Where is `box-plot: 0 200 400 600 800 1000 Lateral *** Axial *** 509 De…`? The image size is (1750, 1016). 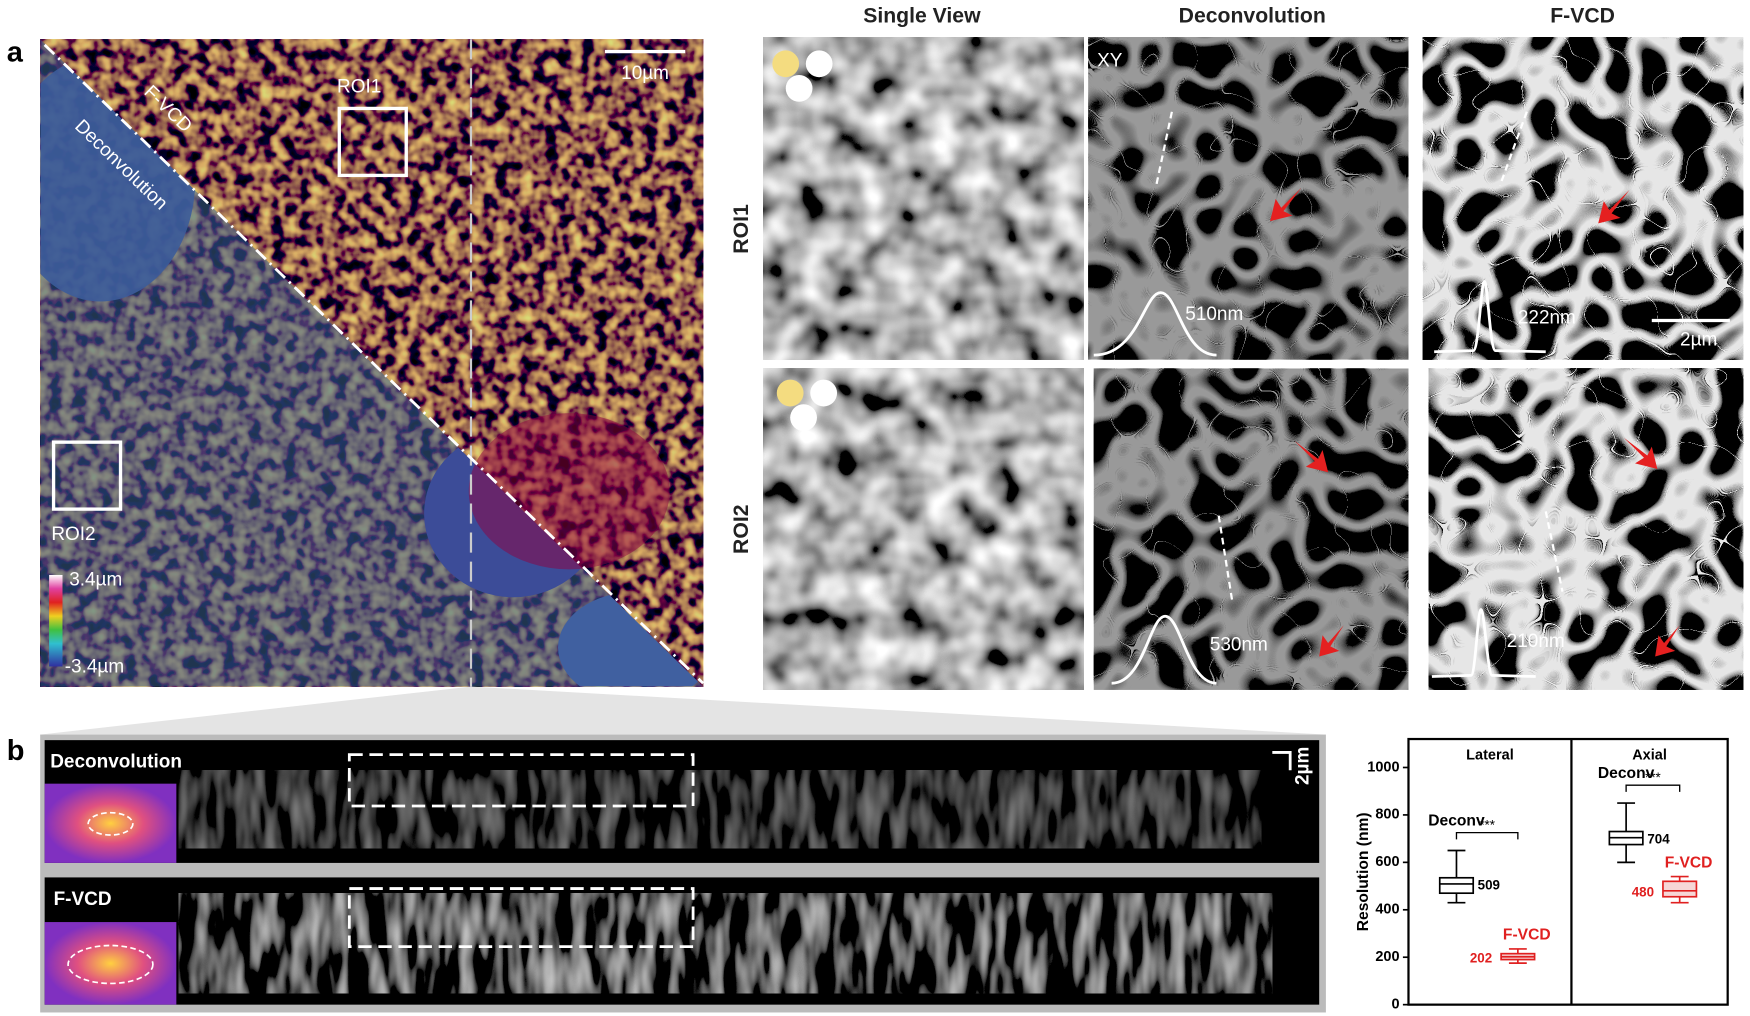
box-plot: 0 200 400 600 800 1000 Lateral *** Axial *** 509 De… is located at coordinates (1539, 880).